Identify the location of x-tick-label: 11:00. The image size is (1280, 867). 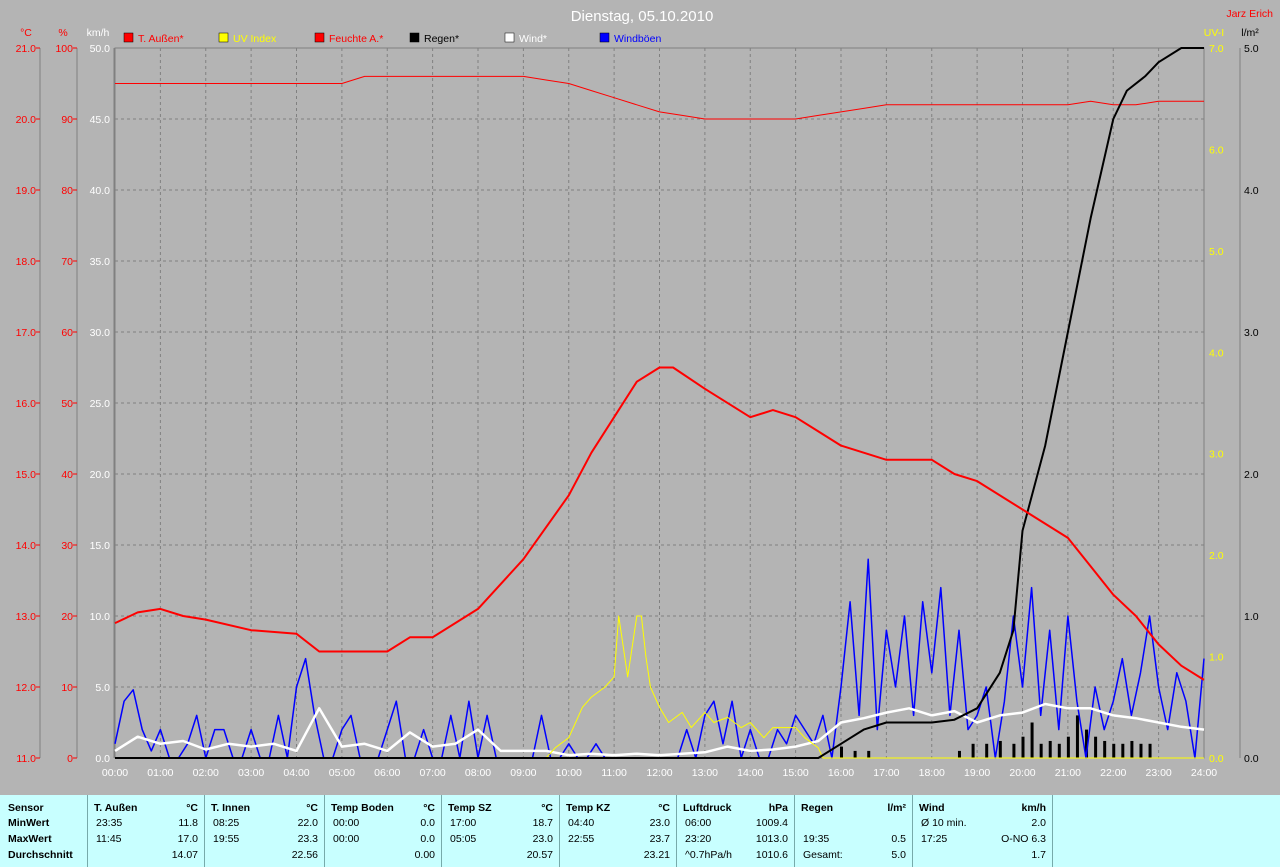
(614, 773).